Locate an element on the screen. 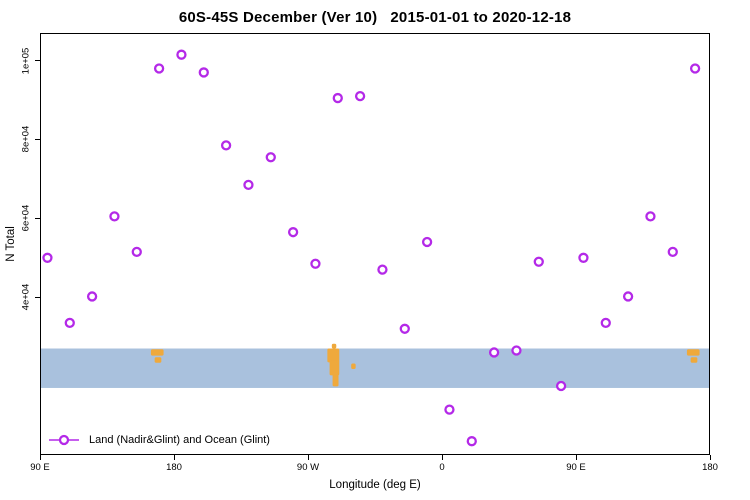 The image size is (750, 500). y-axis-label: N Total is located at coordinates (11, 244).